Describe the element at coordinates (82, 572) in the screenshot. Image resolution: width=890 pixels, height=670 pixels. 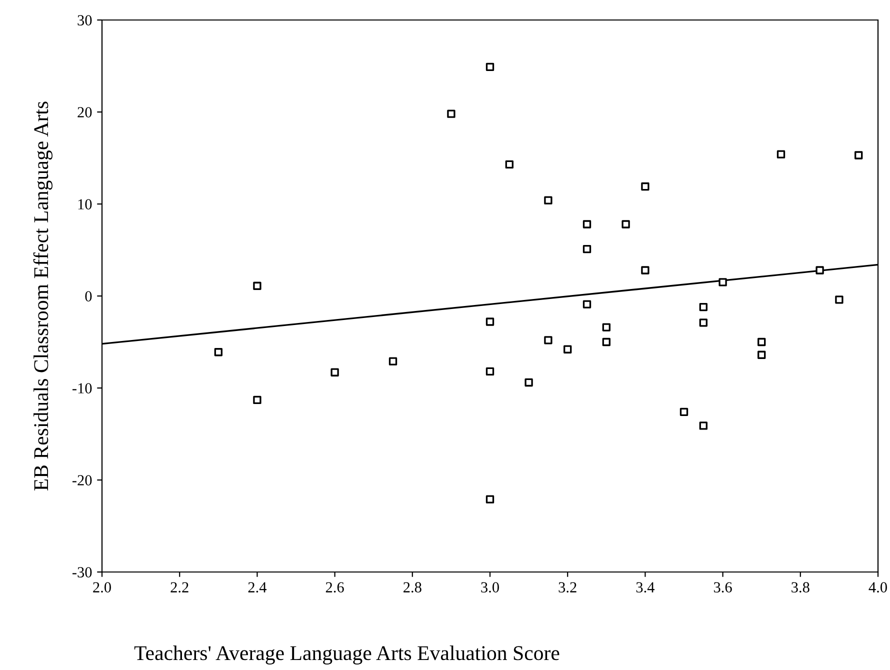
I see `y-tick-label: -30` at that location.